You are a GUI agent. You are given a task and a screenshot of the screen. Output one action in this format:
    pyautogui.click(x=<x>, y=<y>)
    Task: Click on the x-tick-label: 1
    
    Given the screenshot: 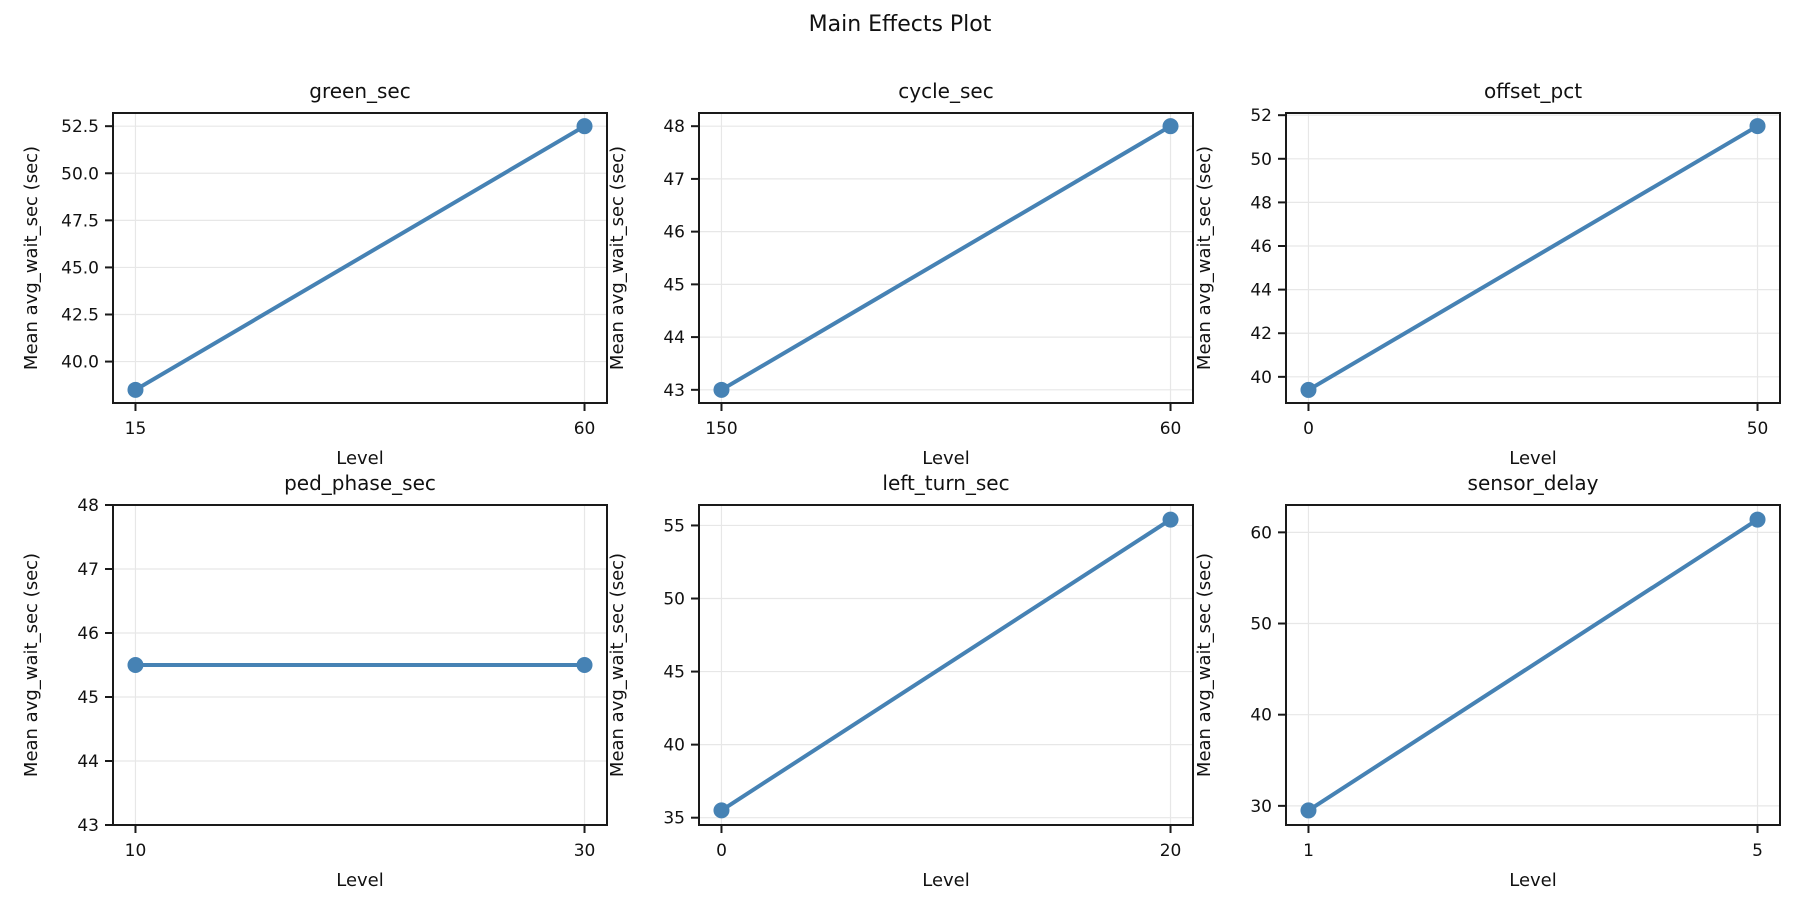 What is the action you would take?
    pyautogui.click(x=1308, y=851)
    